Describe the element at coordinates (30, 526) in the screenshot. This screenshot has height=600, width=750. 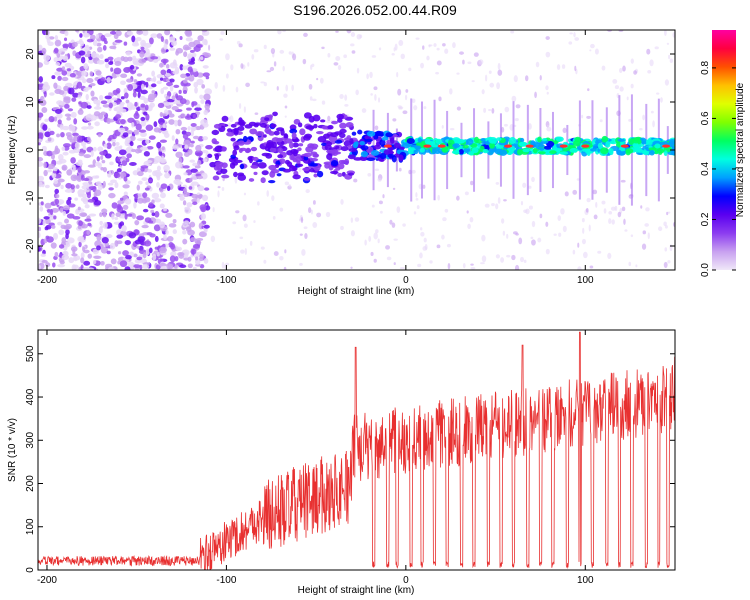
I see `snr-y-tick-label: 100` at that location.